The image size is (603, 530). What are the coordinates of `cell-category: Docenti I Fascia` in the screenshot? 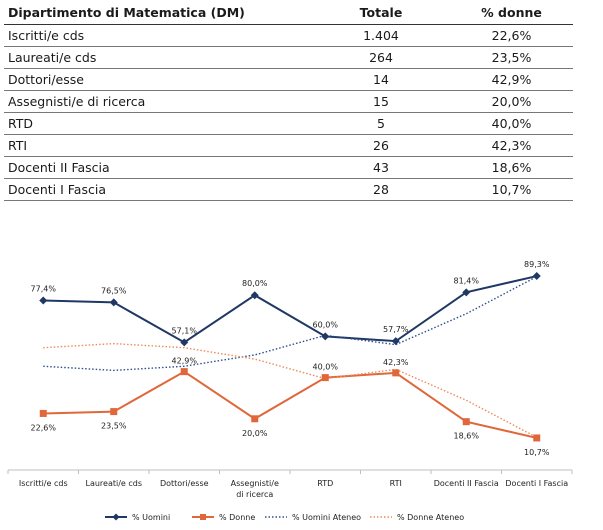 It's located at (57, 189).